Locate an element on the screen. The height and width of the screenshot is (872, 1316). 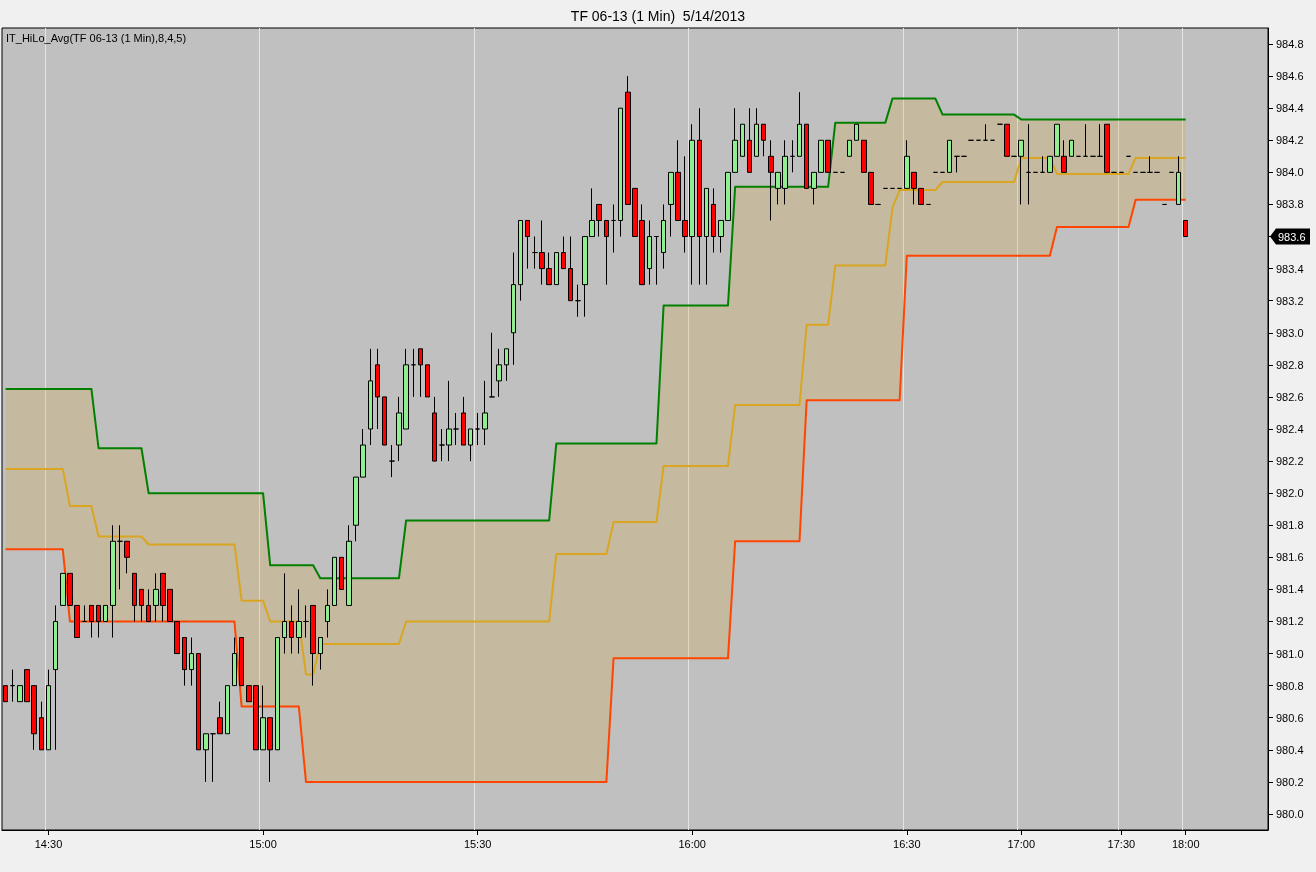
y-tick-label: 981.6 is located at coordinates (1290, 557).